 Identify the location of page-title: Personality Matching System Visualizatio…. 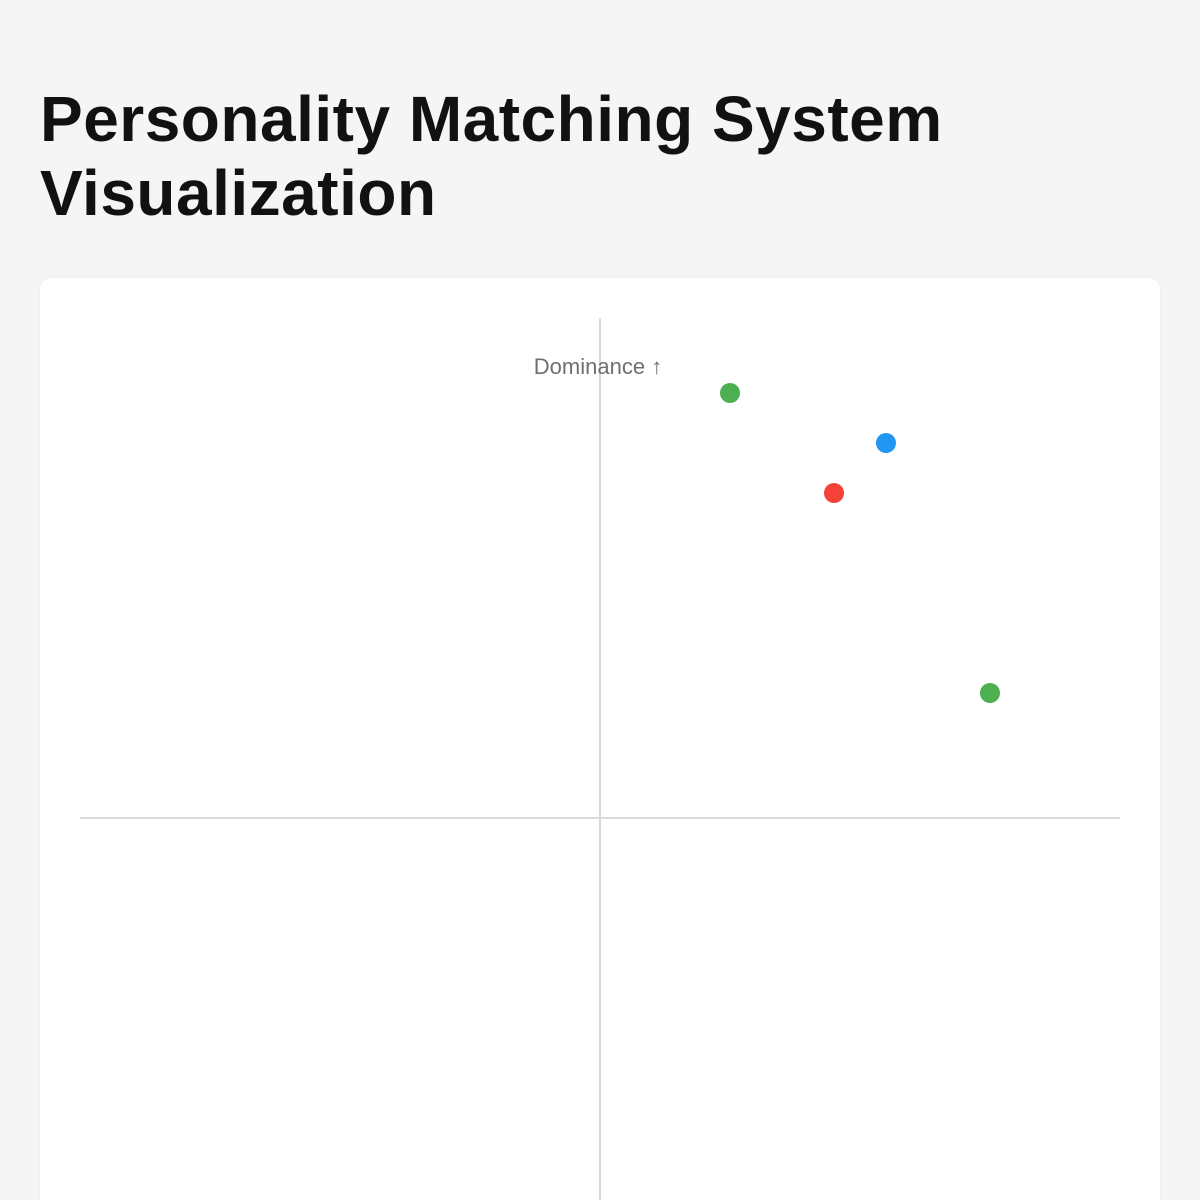
(491, 156).